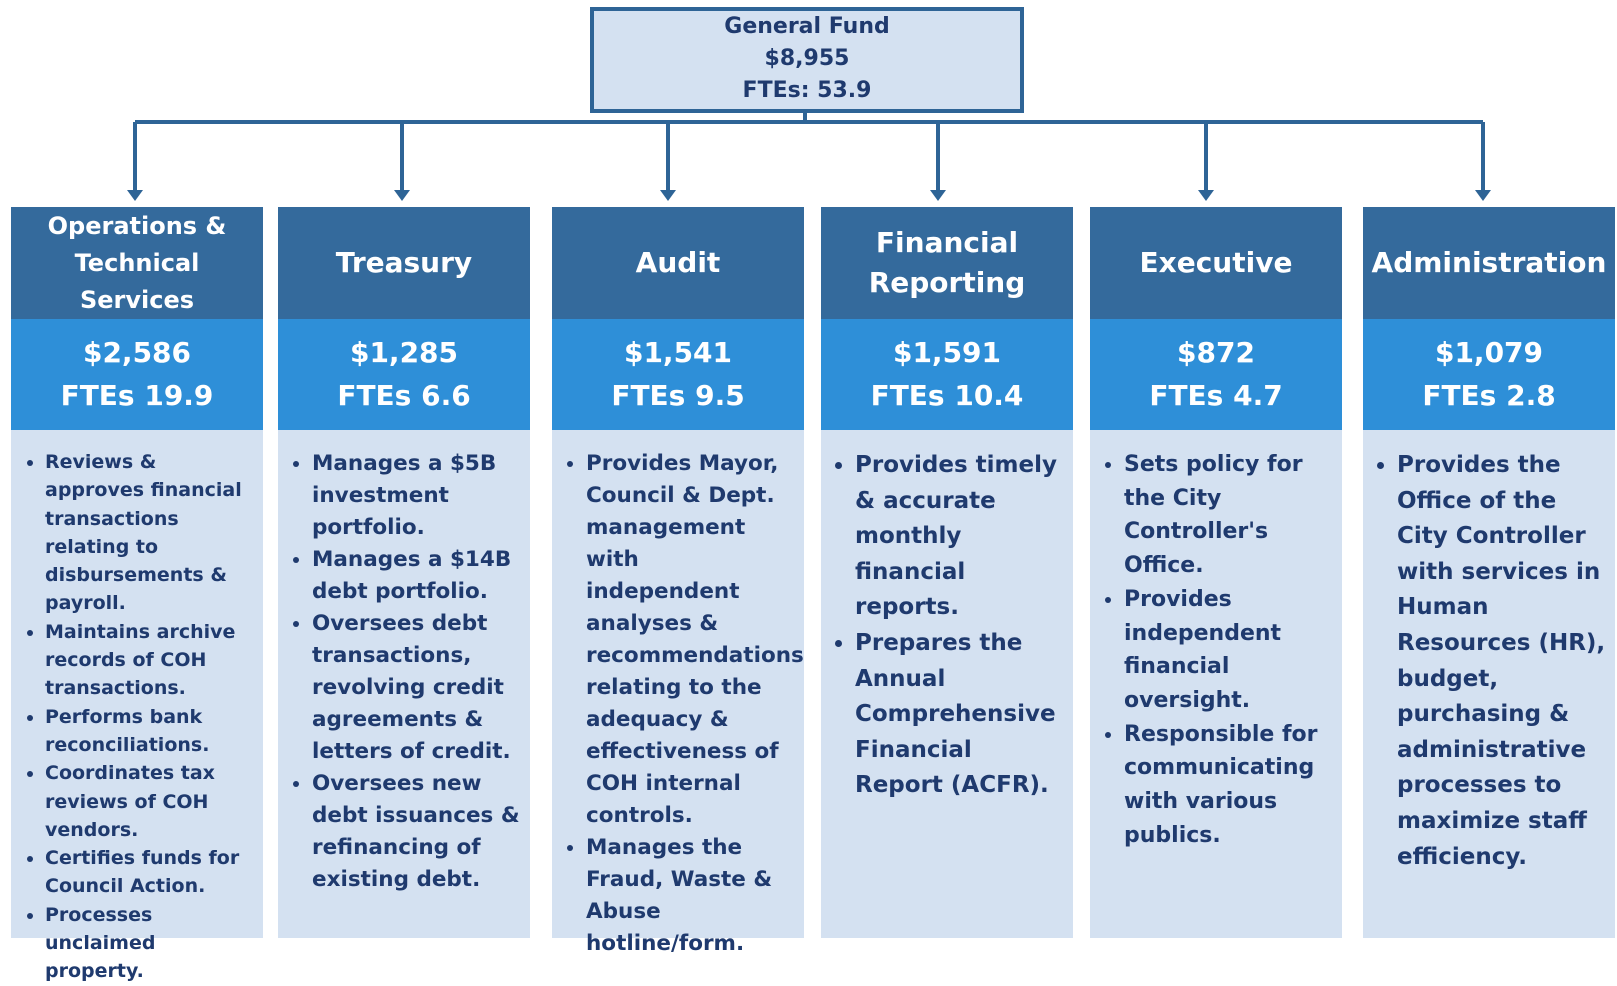  Describe the element at coordinates (678, 395) in the screenshot. I see `department-ftes: FTEs 9.5` at that location.